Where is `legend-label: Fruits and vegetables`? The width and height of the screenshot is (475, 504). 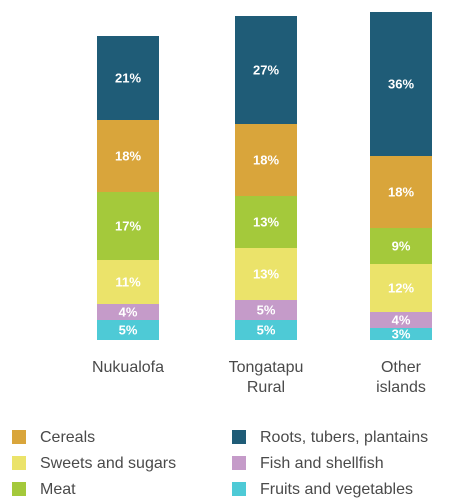
legend-label: Fruits and vegetables is located at coordinates (336, 489).